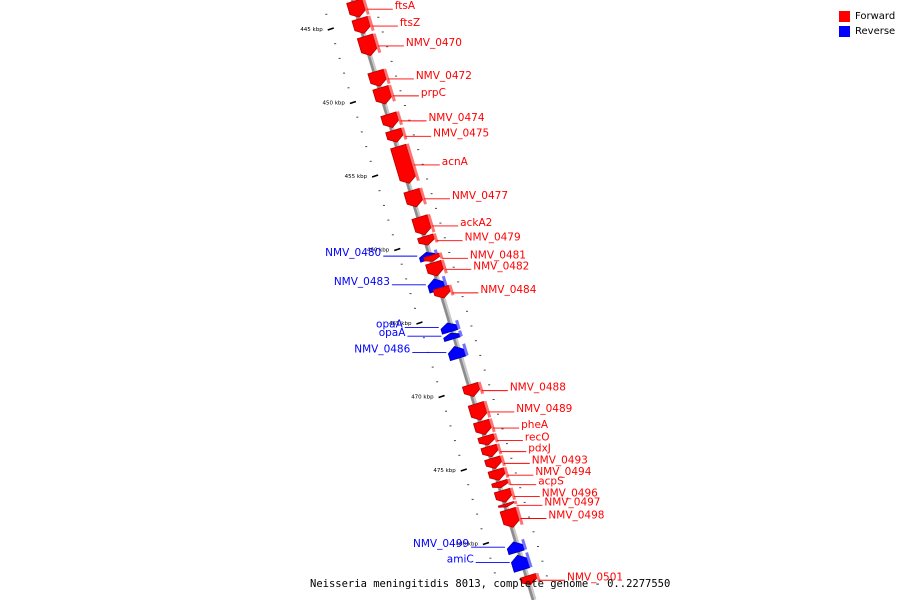 This screenshot has width=900, height=600. I want to click on gene-ftsA, so click(358, 9).